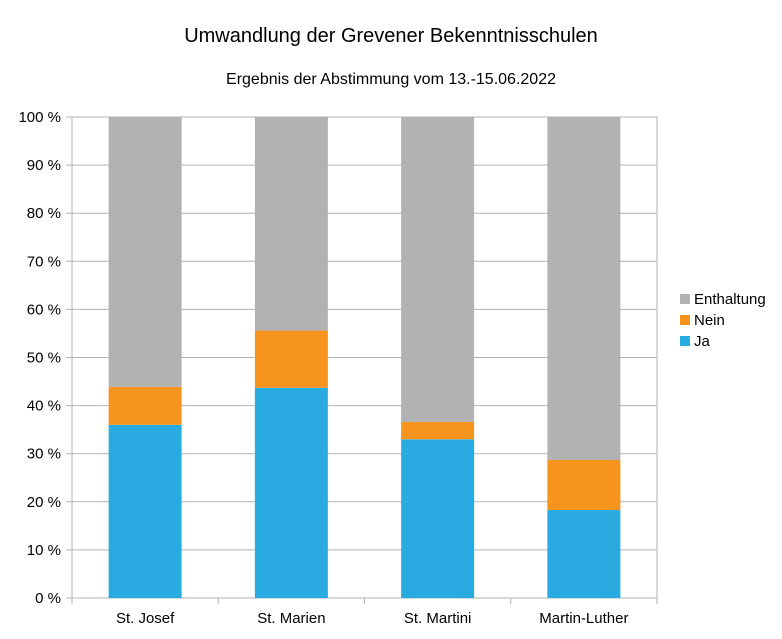 Image resolution: width=782 pixels, height=639 pixels. Describe the element at coordinates (44, 261) in the screenshot. I see `y-tick-label: 70 %` at that location.